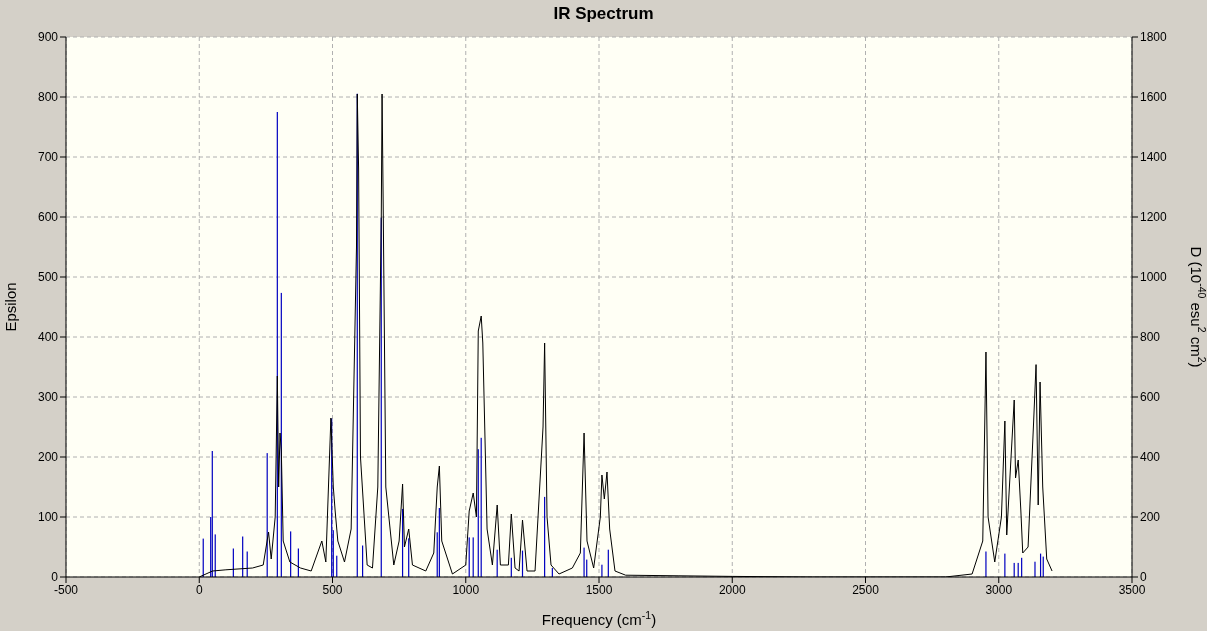 Image resolution: width=1207 pixels, height=631 pixels. Describe the element at coordinates (466, 589) in the screenshot. I see `x-tick-label: 1000` at that location.